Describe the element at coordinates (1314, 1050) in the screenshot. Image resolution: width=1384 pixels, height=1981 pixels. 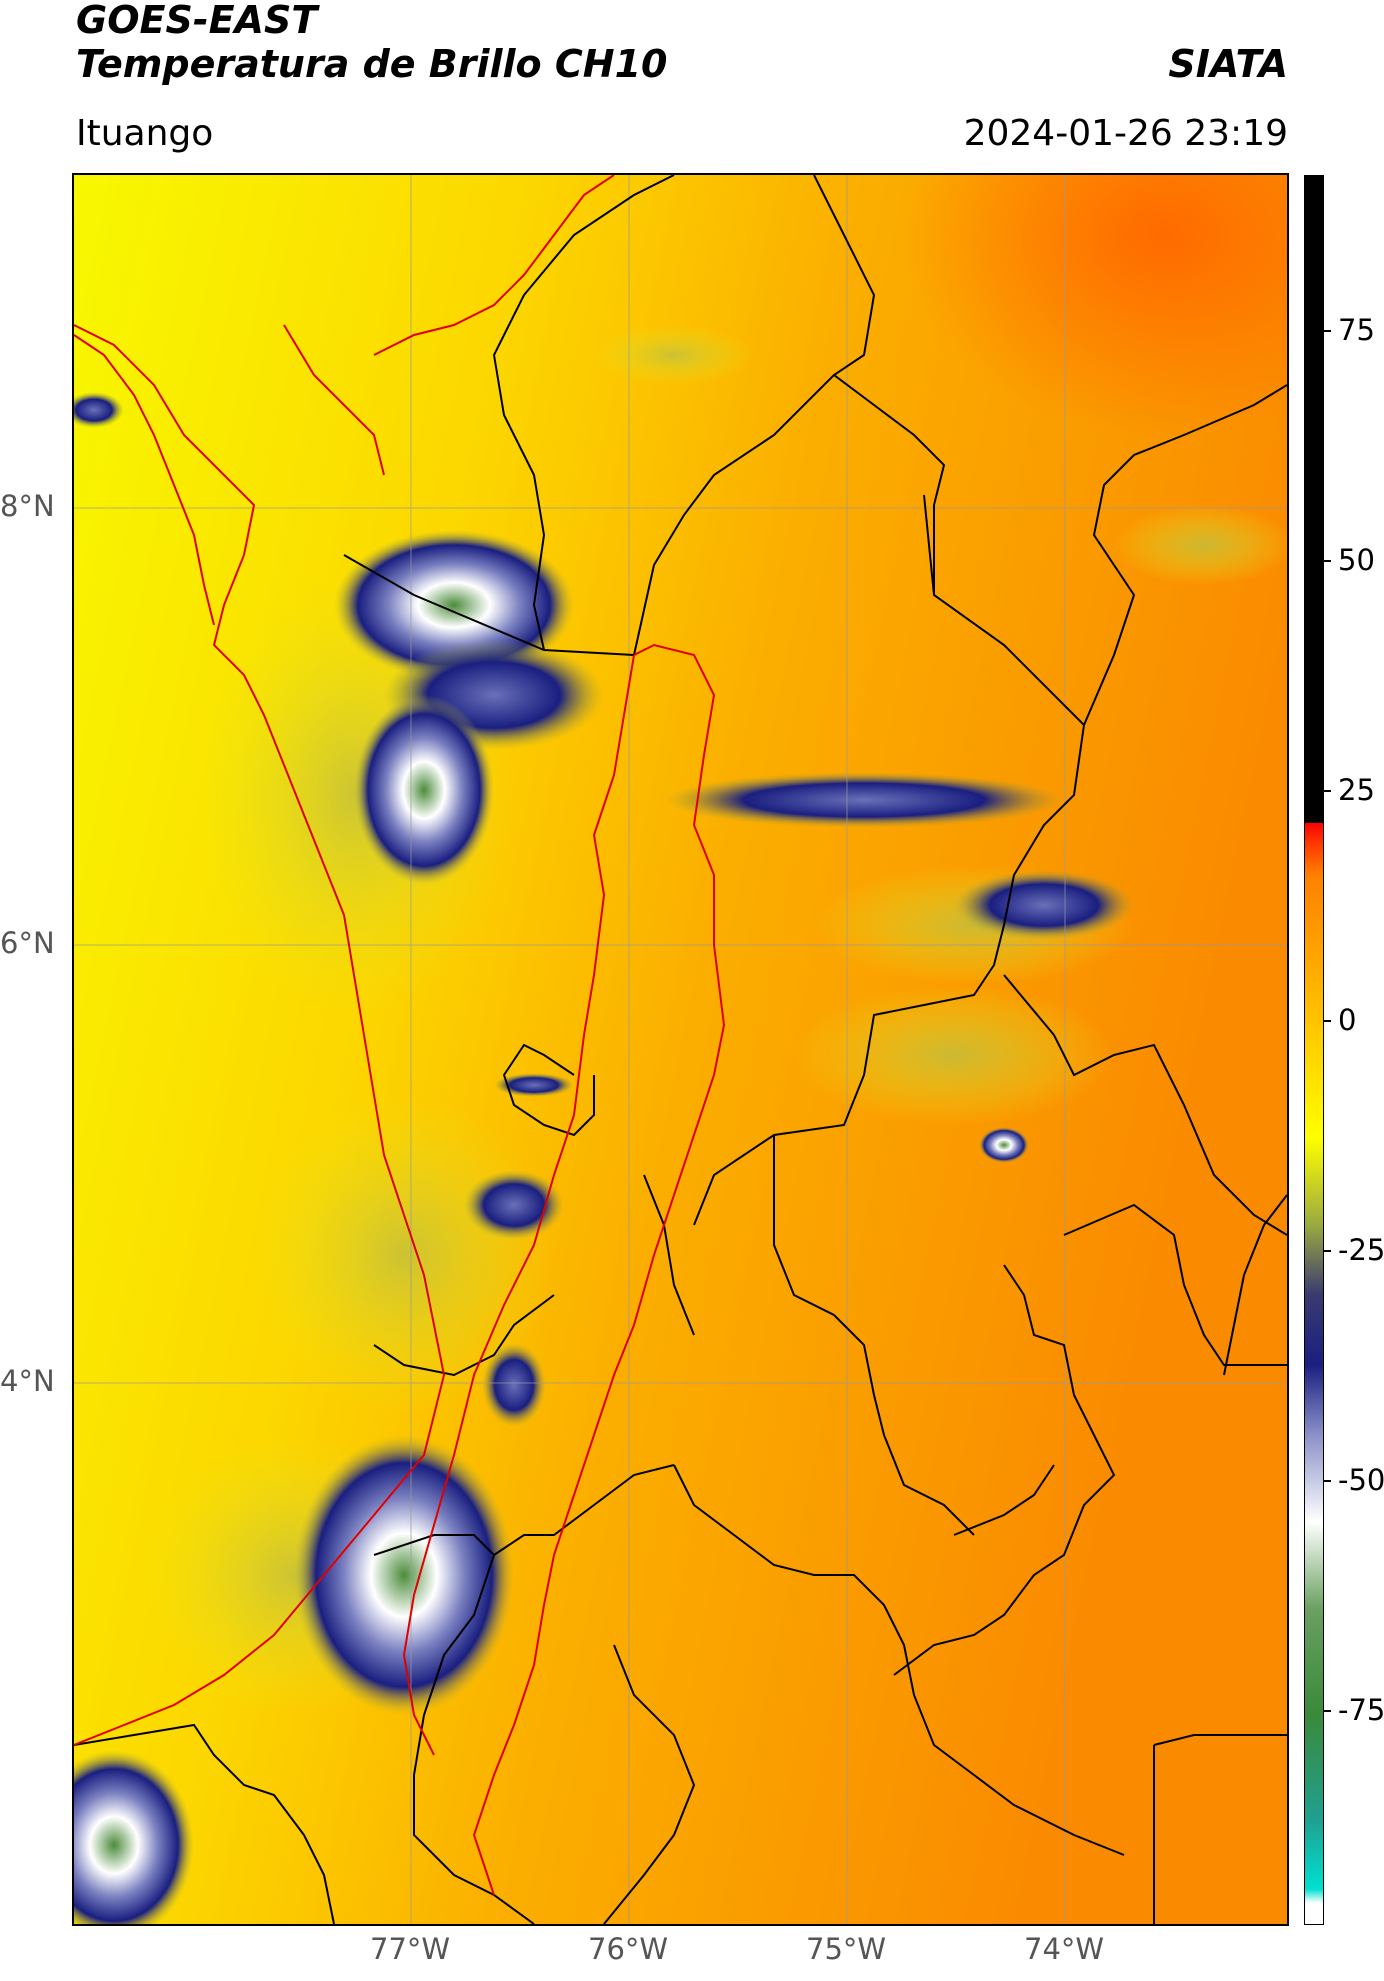
I see `colorbar` at that location.